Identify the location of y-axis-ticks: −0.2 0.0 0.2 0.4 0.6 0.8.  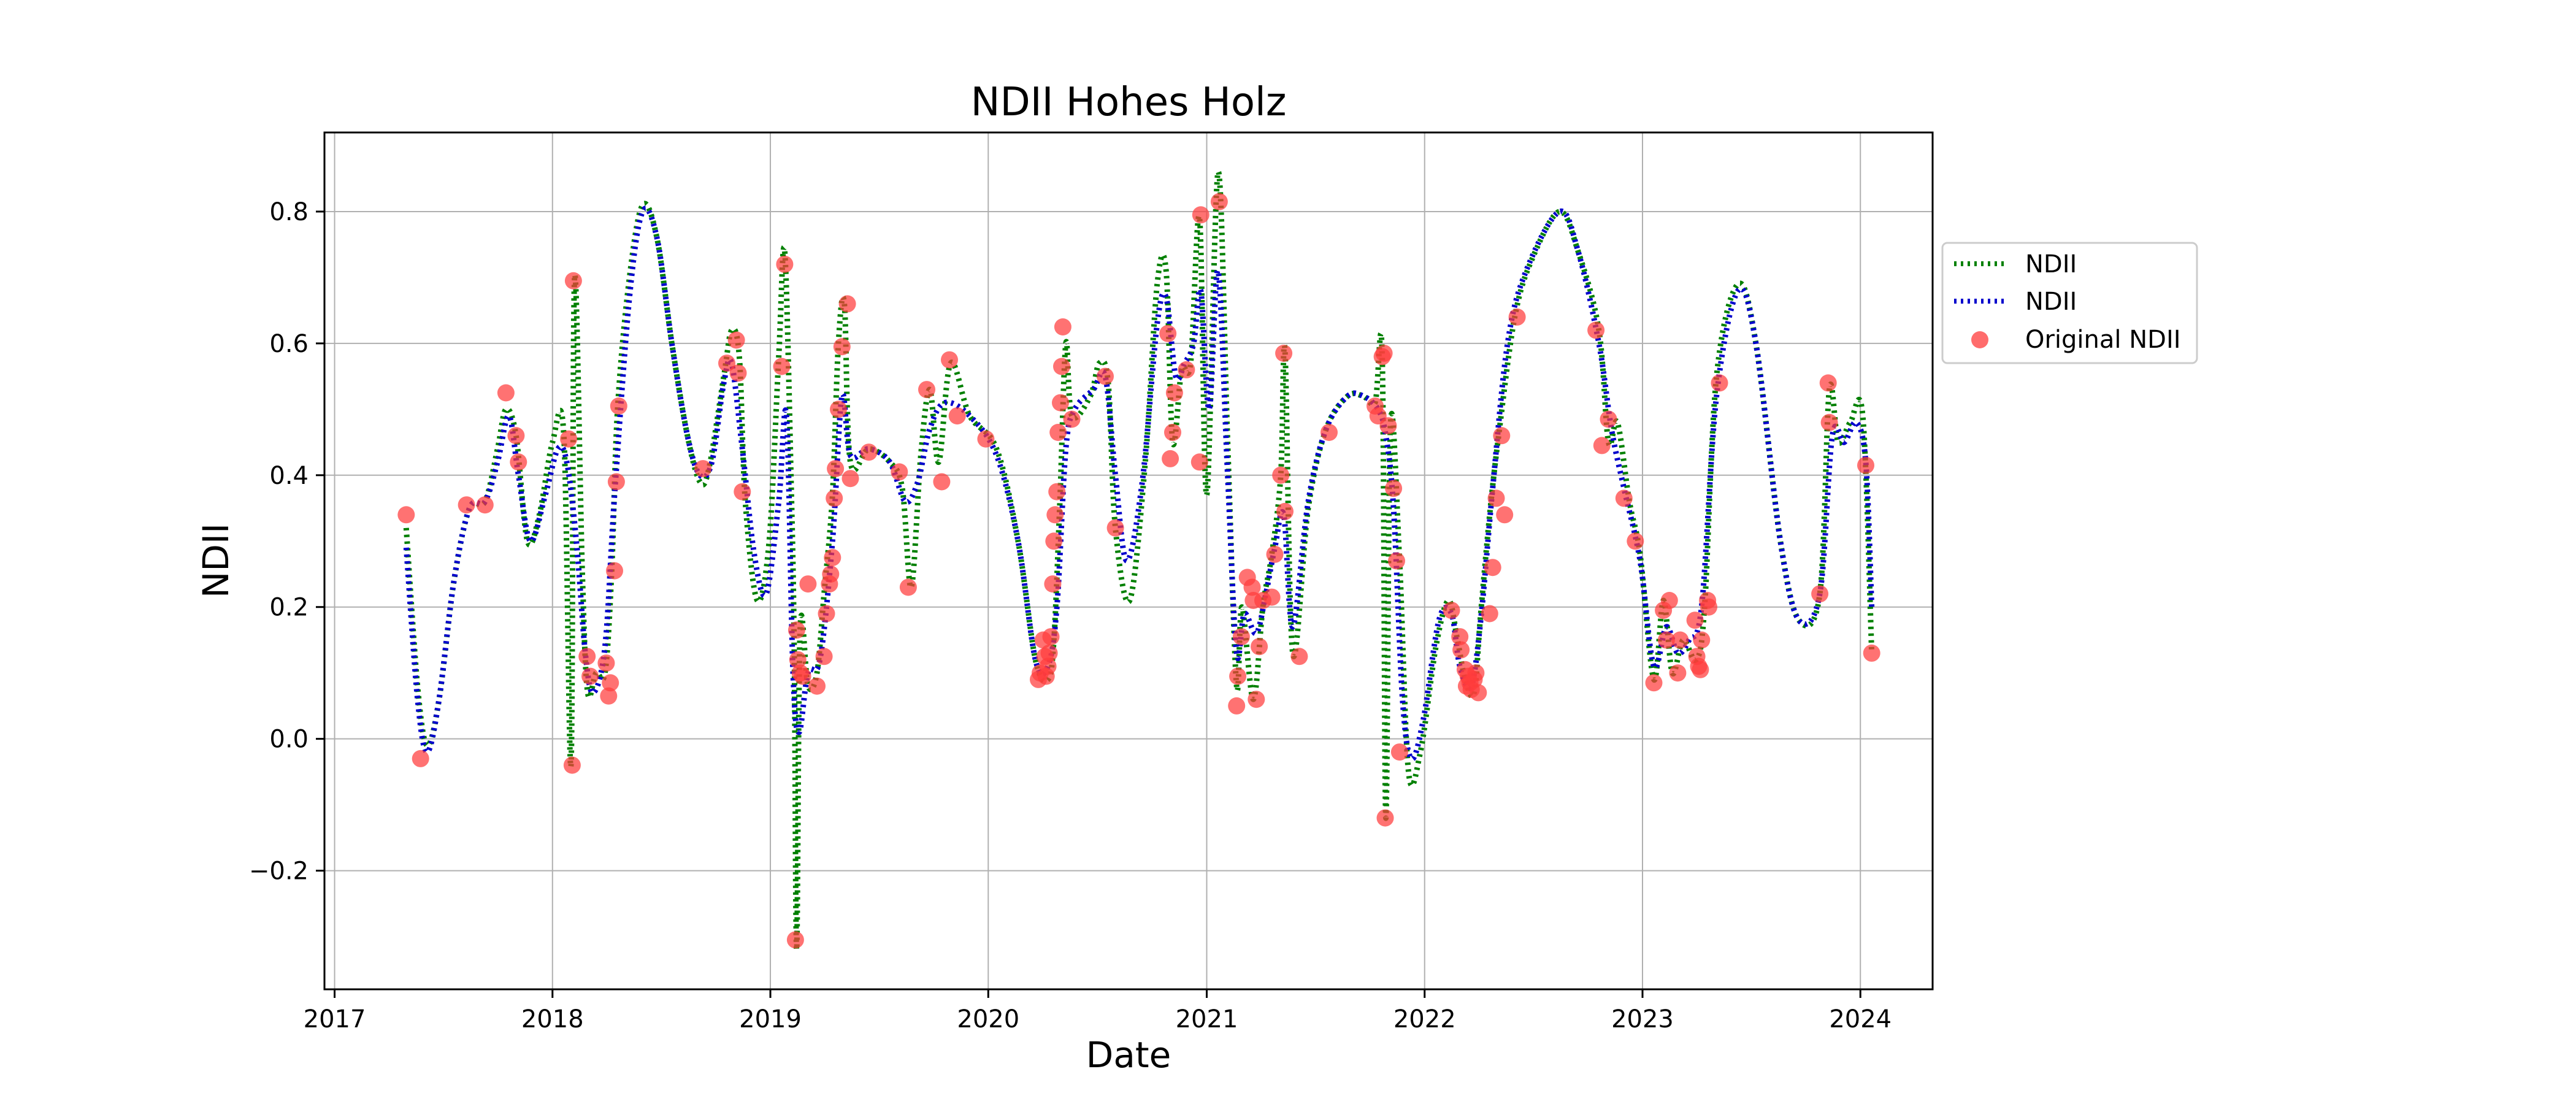
(286, 542).